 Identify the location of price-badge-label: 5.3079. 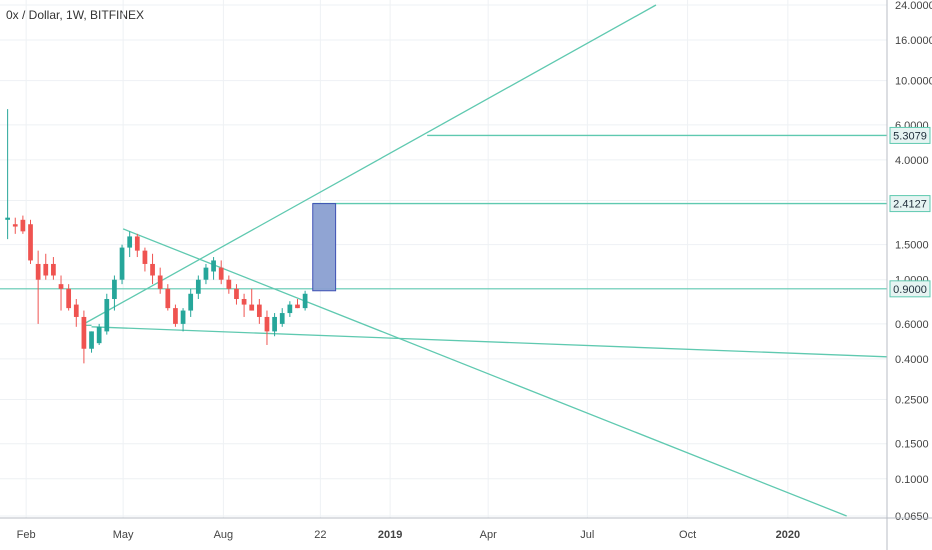
(910, 136).